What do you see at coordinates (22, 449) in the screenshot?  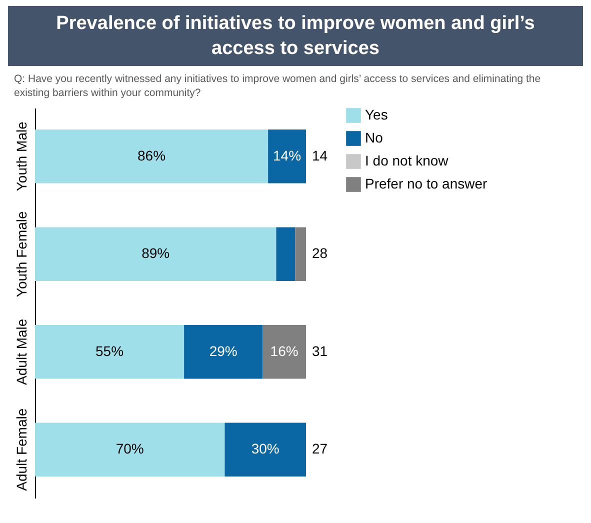 I see `y-tick-label: Adult Female` at bounding box center [22, 449].